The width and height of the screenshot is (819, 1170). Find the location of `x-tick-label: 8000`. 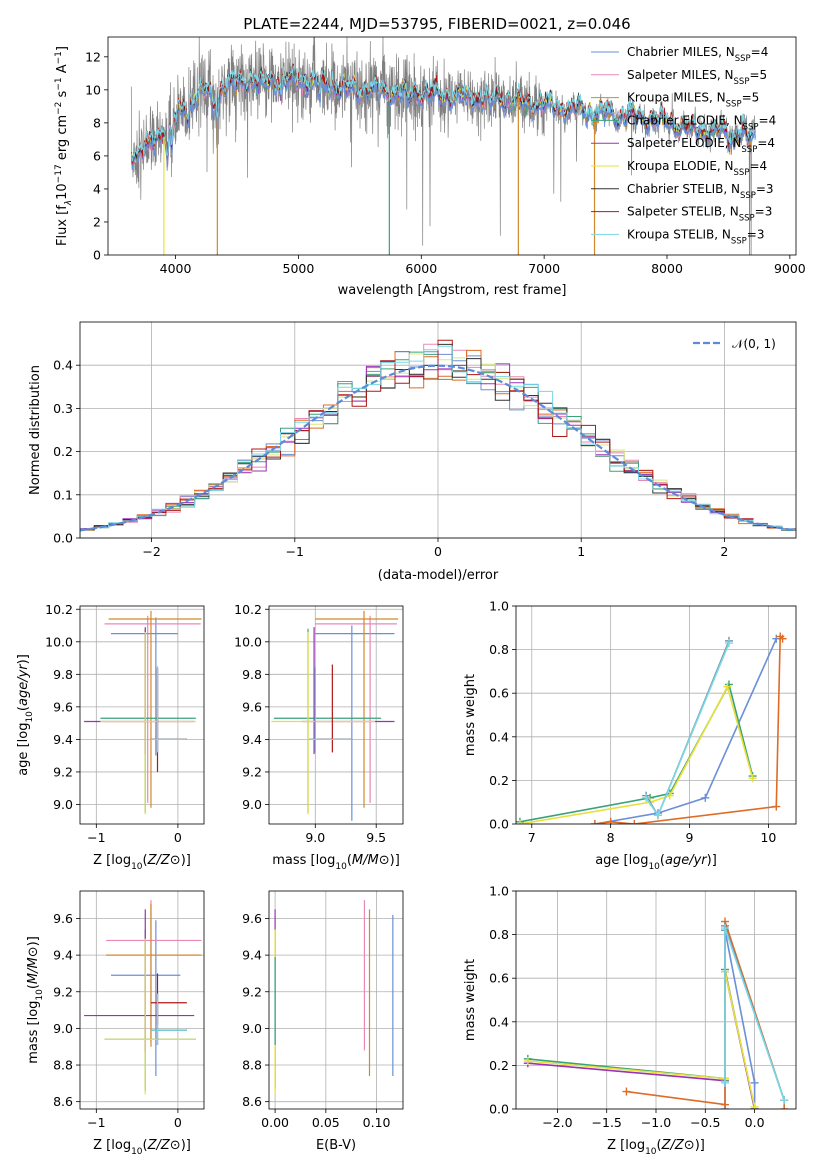

x-tick-label: 8000 is located at coordinates (667, 268).